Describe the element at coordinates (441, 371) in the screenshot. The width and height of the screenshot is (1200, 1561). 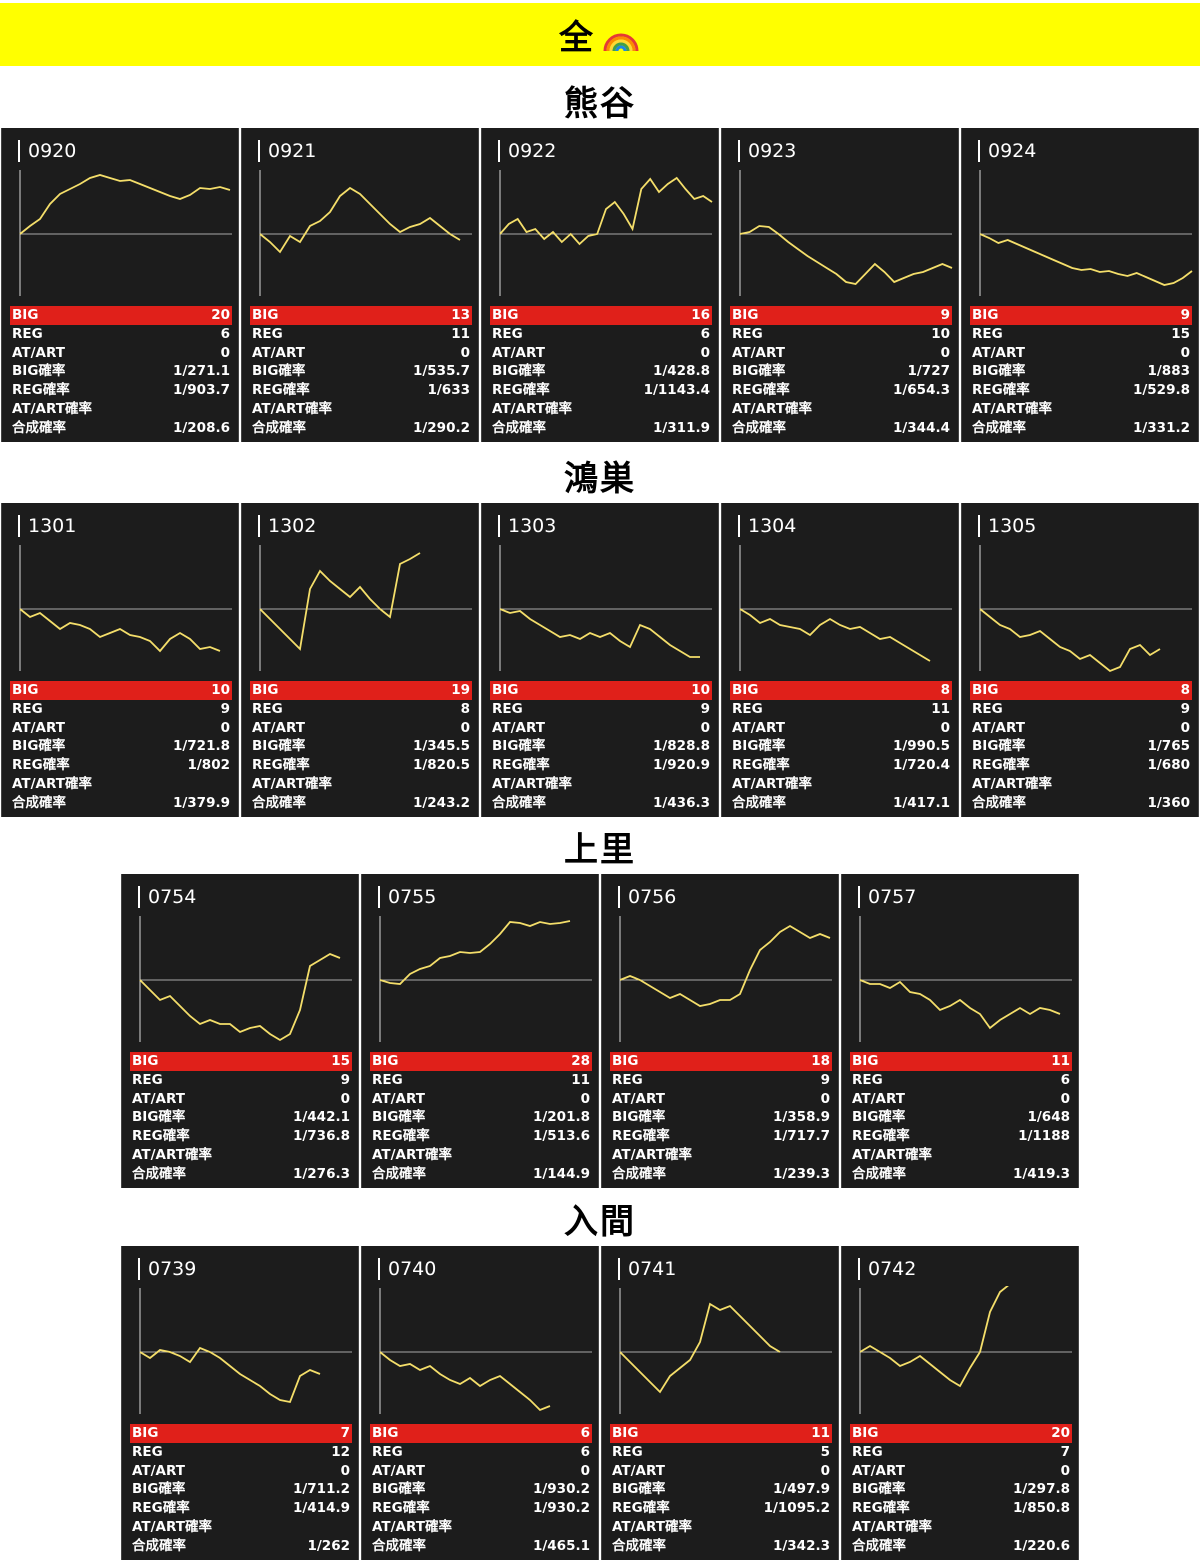
I see `stat-value: 1/535.7` at that location.